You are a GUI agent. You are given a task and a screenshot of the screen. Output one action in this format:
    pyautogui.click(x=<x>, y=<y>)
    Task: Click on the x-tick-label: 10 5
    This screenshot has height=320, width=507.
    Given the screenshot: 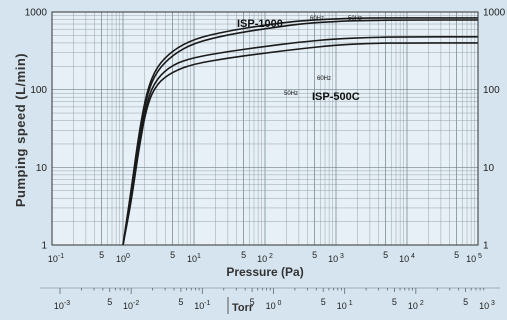 What is the action you would take?
    pyautogui.click(x=474, y=258)
    